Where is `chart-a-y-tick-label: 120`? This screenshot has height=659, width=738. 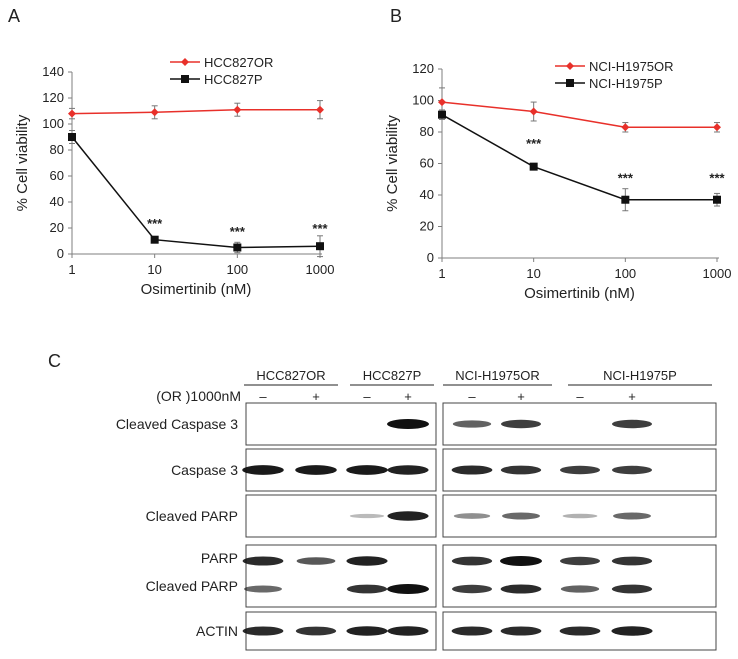 chart-a-y-tick-label: 120 is located at coordinates (53, 97).